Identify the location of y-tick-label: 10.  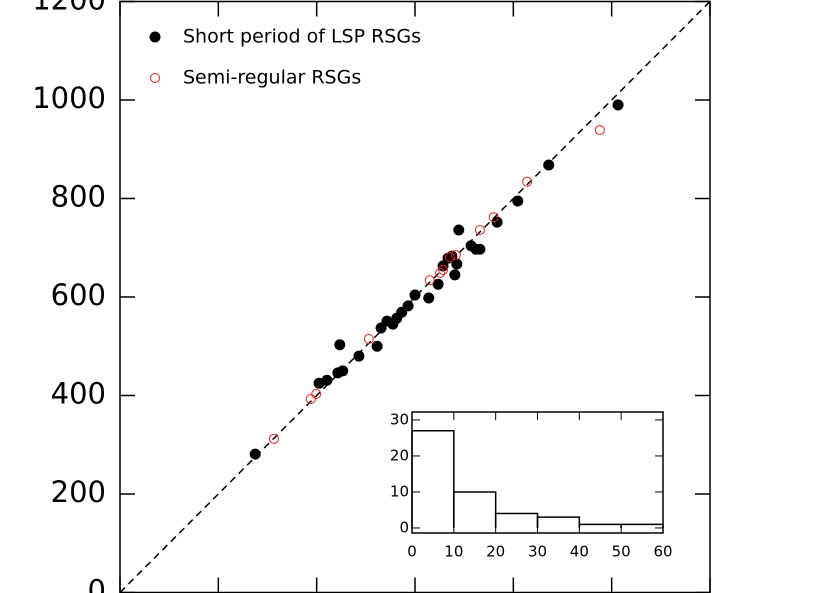
(399, 491).